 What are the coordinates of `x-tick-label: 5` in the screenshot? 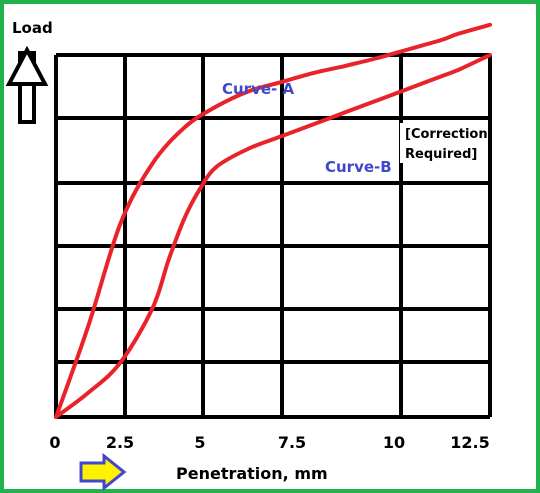 It's located at (199, 442).